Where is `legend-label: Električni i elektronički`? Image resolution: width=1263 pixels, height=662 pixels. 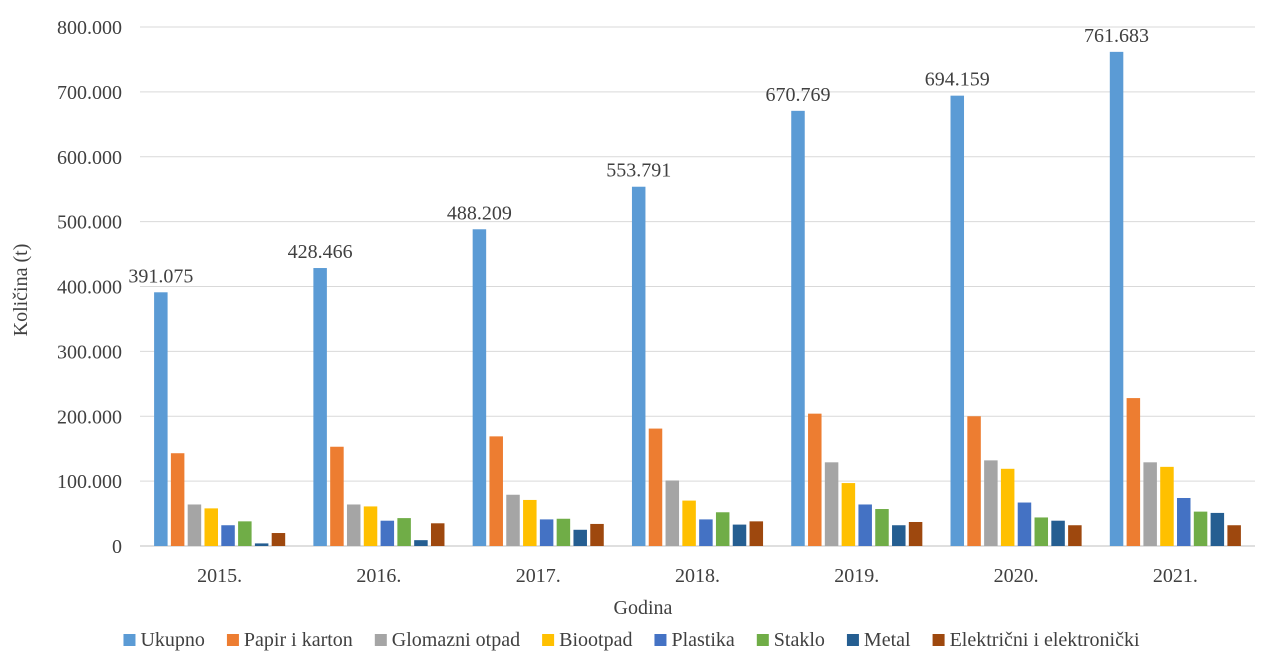
legend-label: Električni i elektronički is located at coordinates (1045, 640).